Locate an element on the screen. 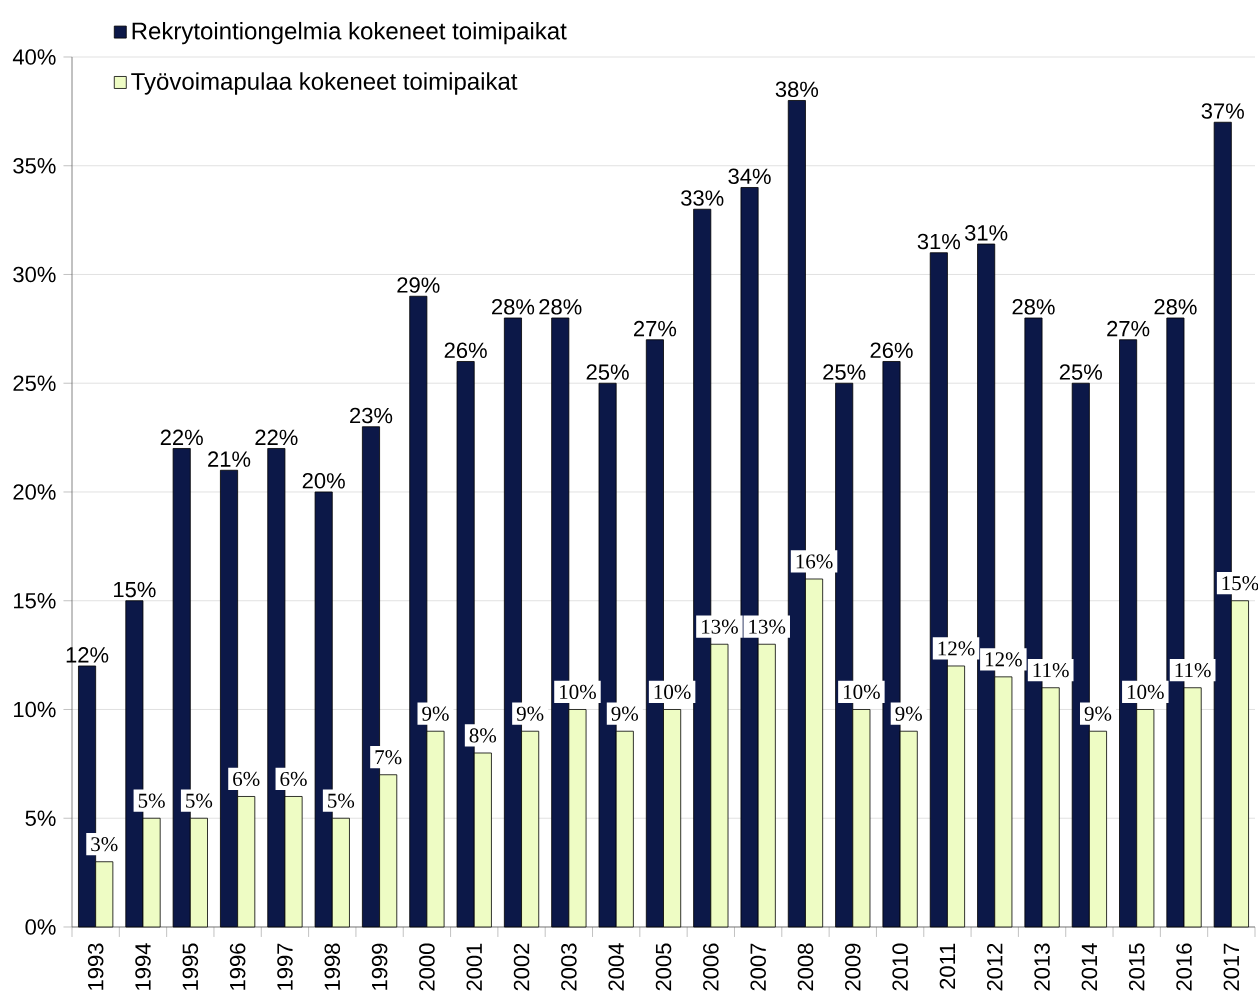 The width and height of the screenshot is (1258, 994). data-label: 23% is located at coordinates (371, 415).